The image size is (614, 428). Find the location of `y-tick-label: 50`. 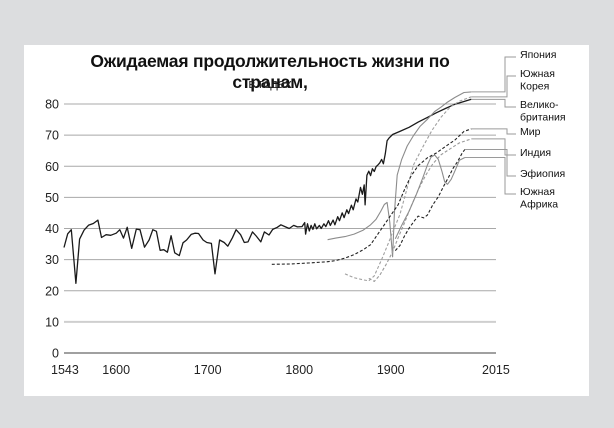

y-tick-label: 50 is located at coordinates (52, 198).